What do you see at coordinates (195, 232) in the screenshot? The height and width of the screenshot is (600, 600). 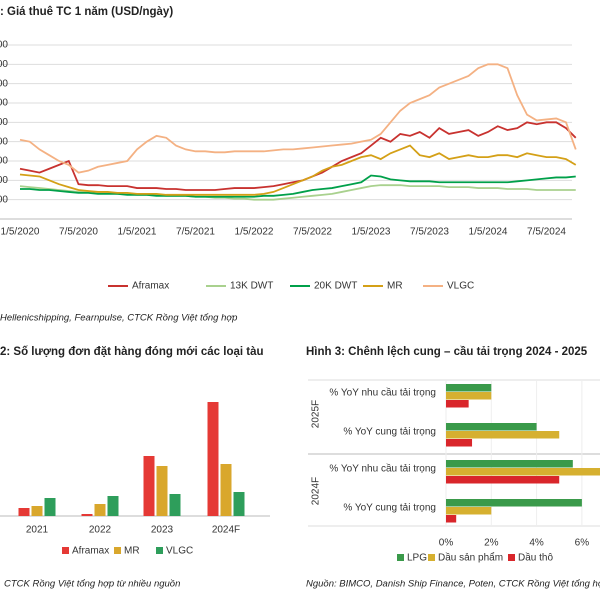 I see `x-tick-label: 7/5/2021` at bounding box center [195, 232].